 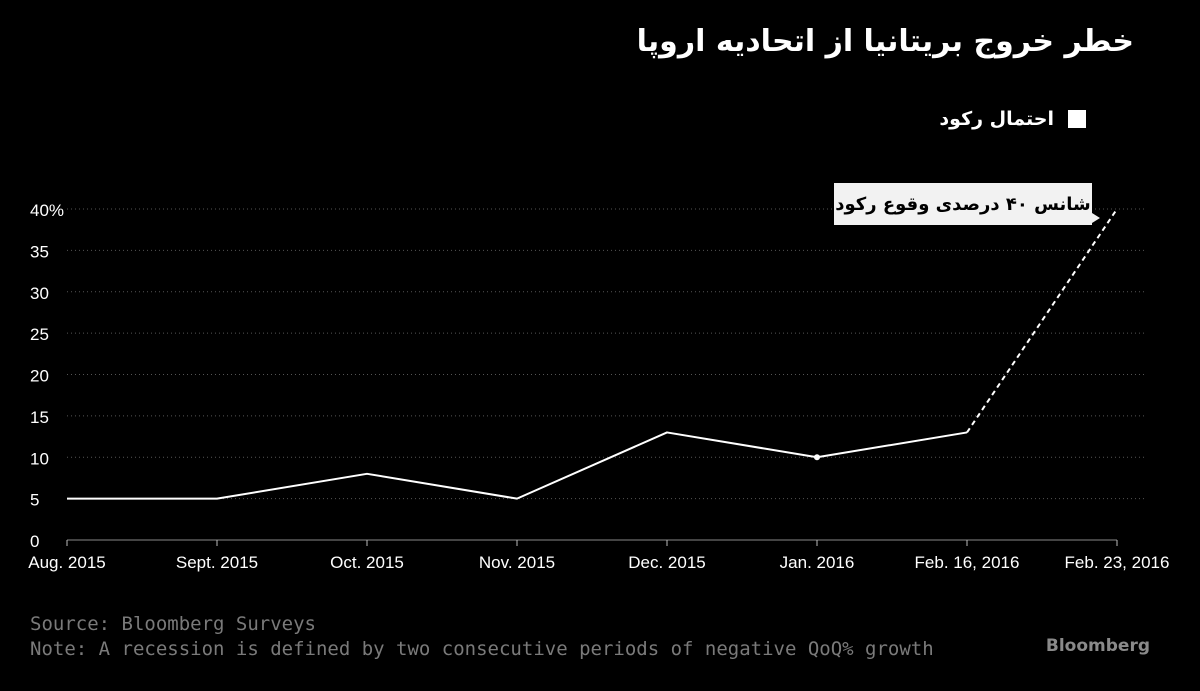 I want to click on y-tick-label: 30, so click(x=39, y=293).